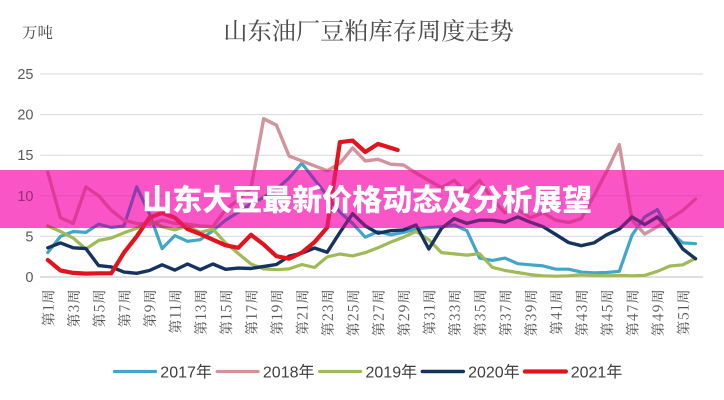 The height and width of the screenshot is (400, 724). Describe the element at coordinates (384, 372) in the screenshot. I see `svg-text: 2019` at that location.